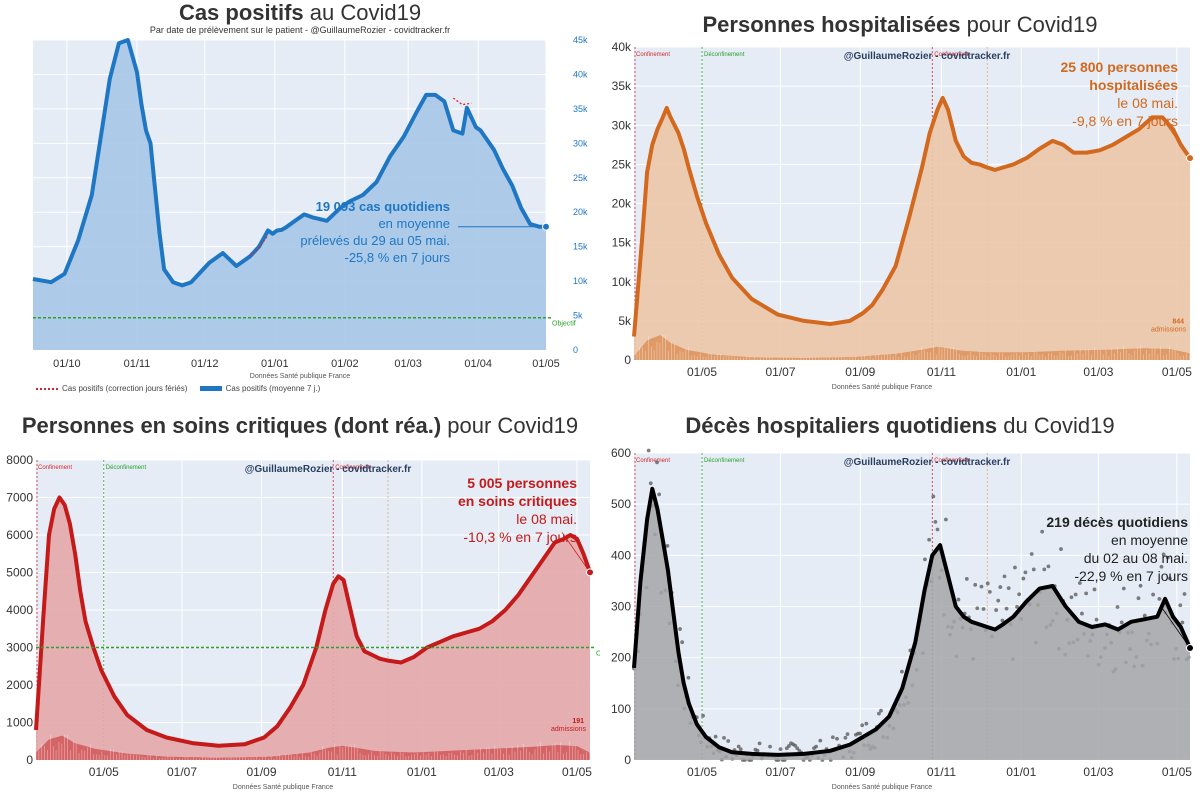 Image resolution: width=1200 pixels, height=800 pixels. Describe the element at coordinates (860, 372) in the screenshot. I see `hosp-x-tick-label: 01/09` at that location.